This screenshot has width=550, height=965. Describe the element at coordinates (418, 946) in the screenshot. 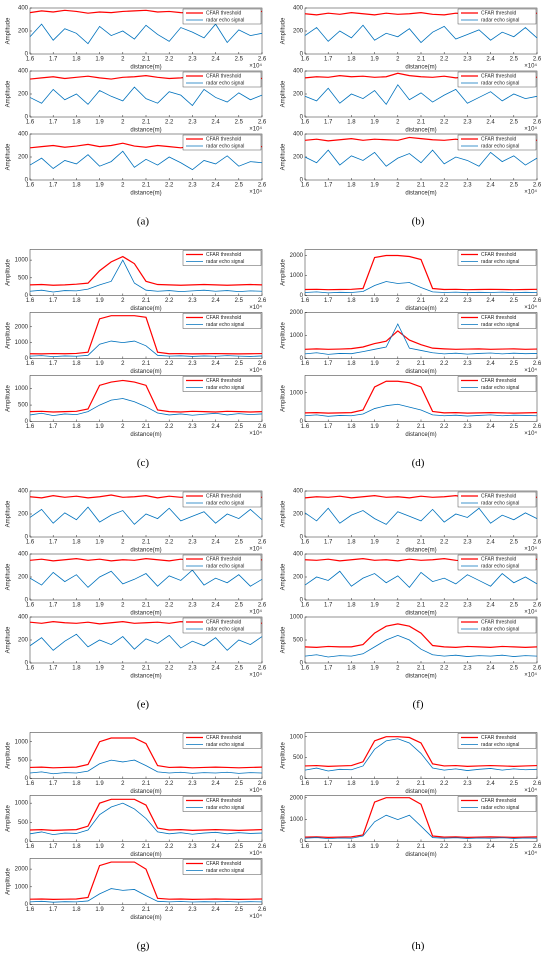

I see `panel-label: (h)` at that location.